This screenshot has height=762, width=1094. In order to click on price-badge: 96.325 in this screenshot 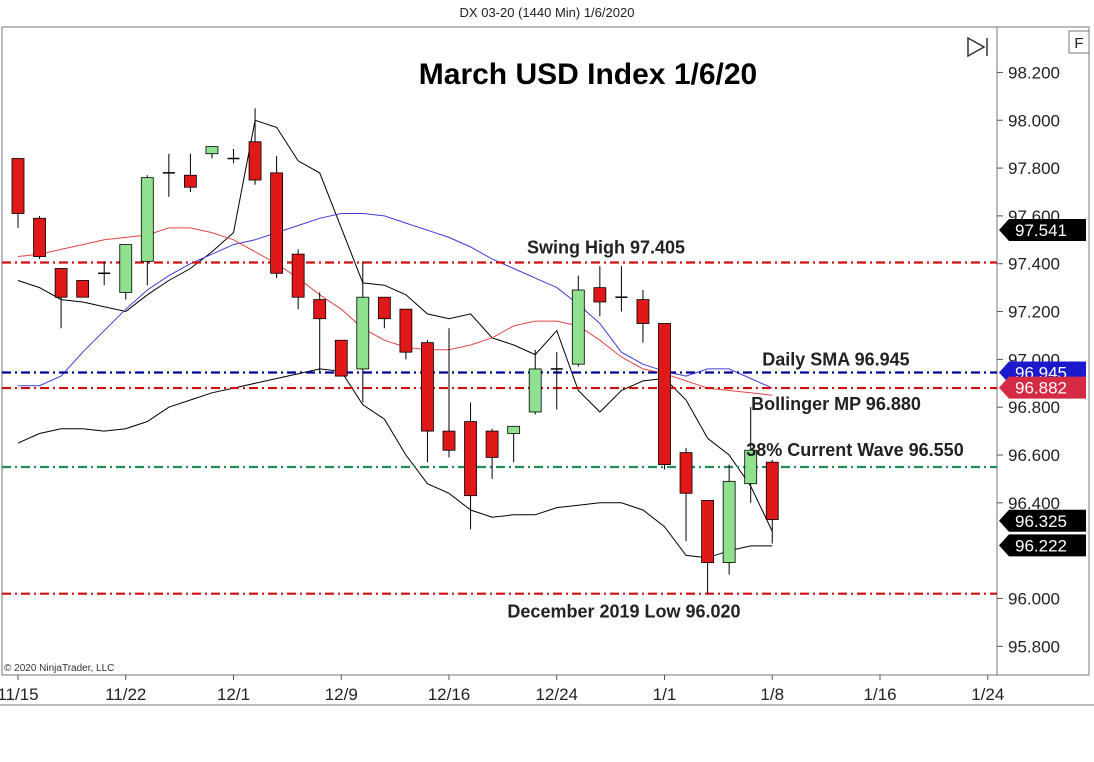, I will do `click(1042, 520)`.